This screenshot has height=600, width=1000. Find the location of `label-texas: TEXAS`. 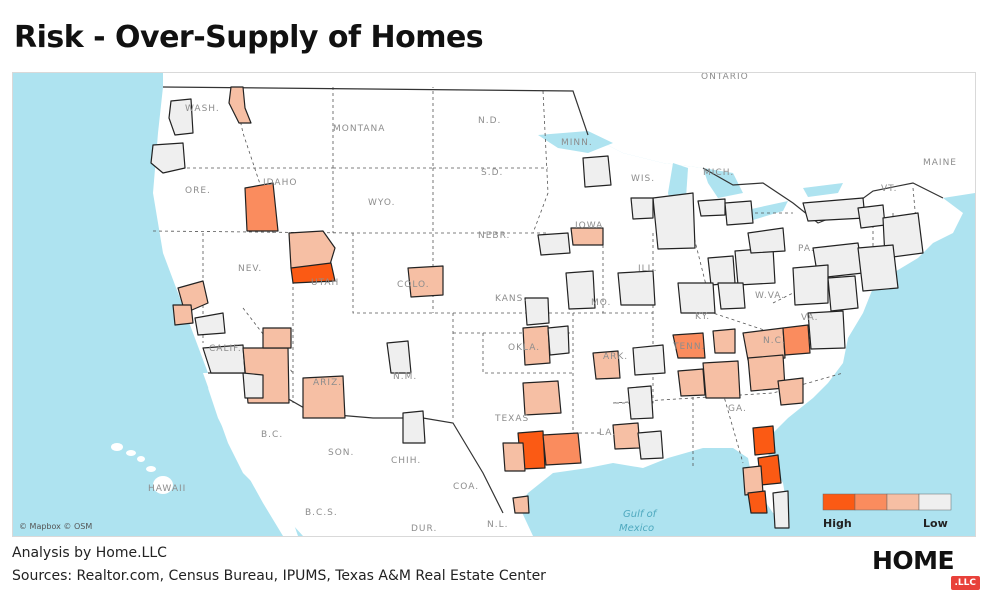

label-texas: TEXAS is located at coordinates (511, 419).